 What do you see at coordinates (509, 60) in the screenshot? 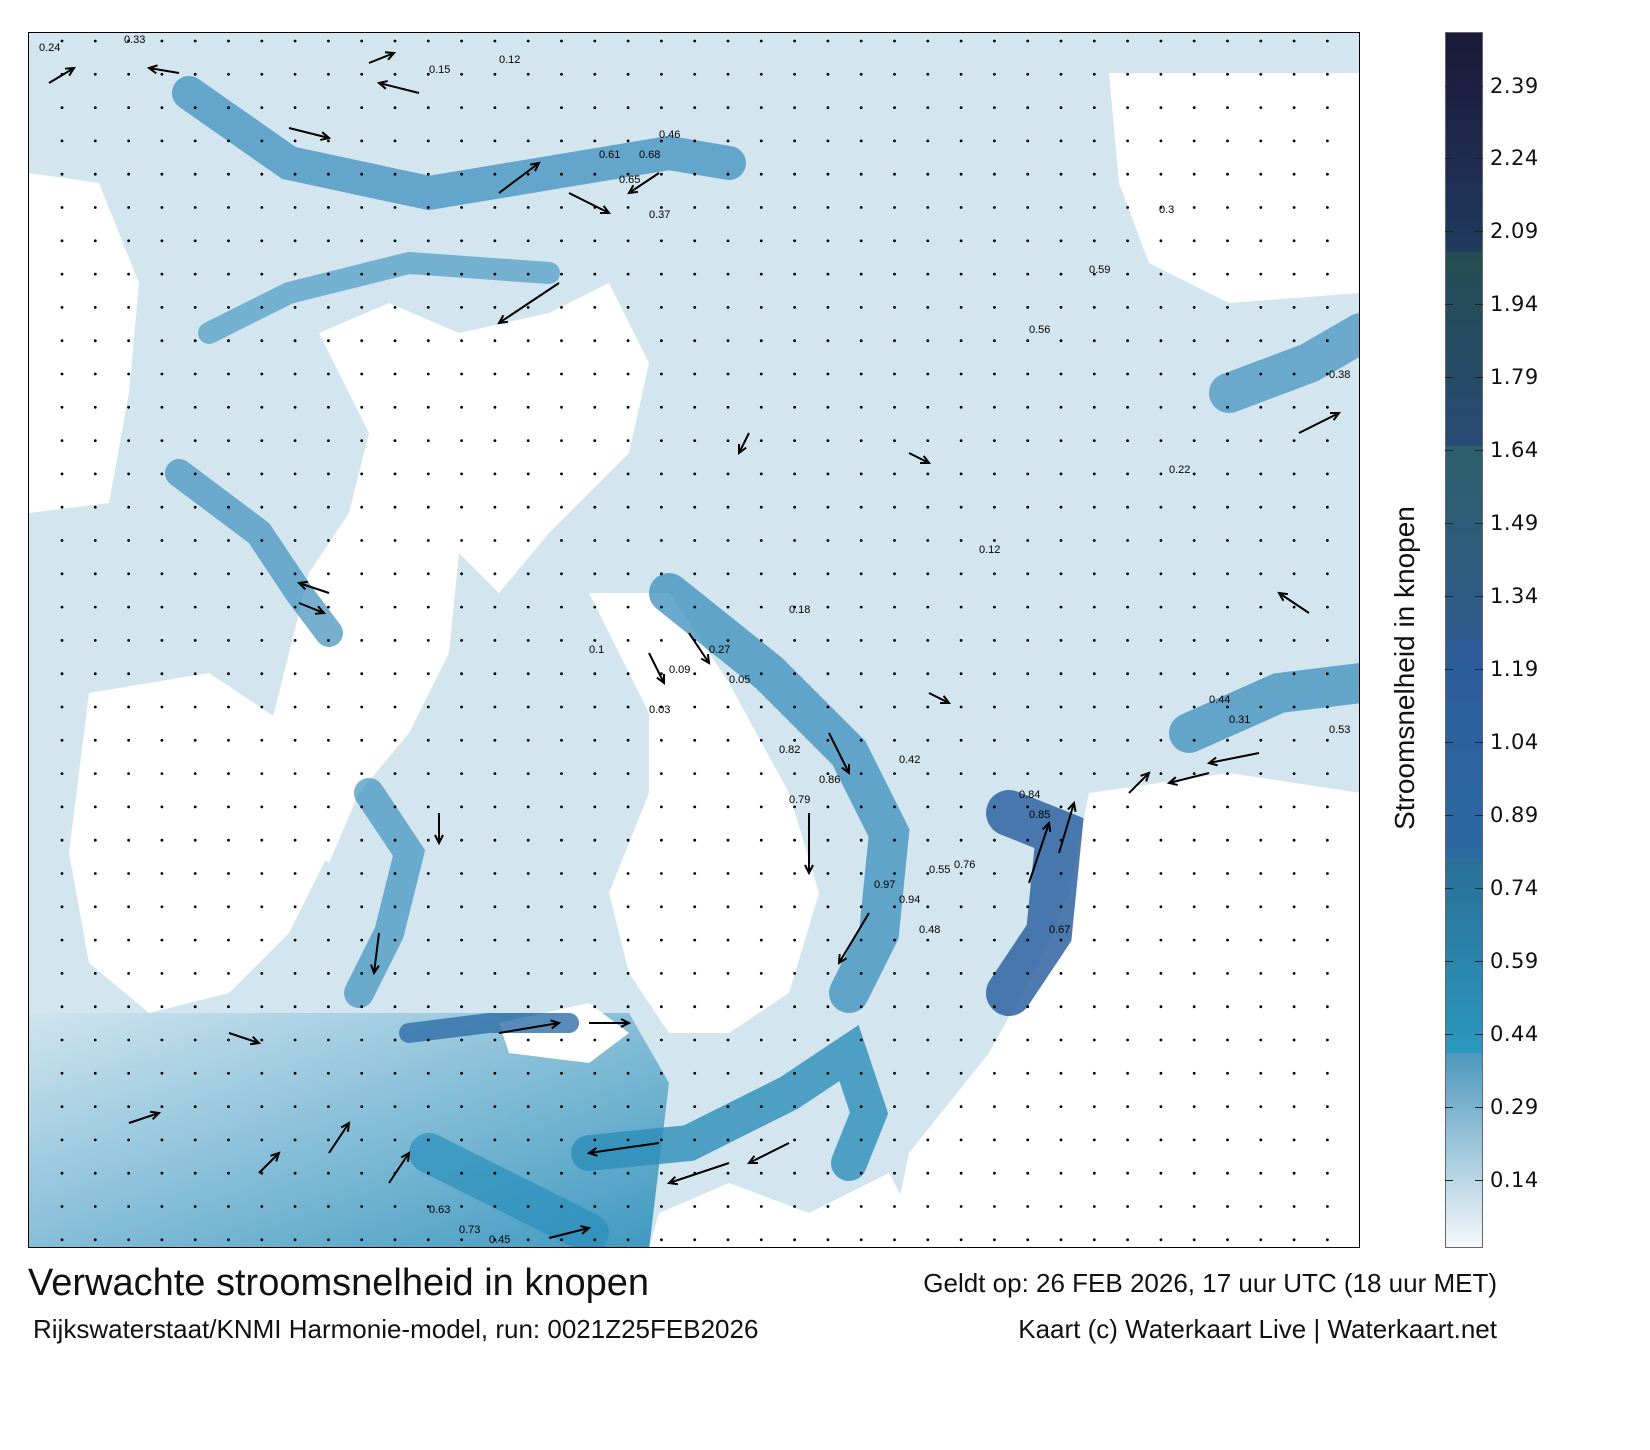
I see `speed-label: 0.12` at bounding box center [509, 60].